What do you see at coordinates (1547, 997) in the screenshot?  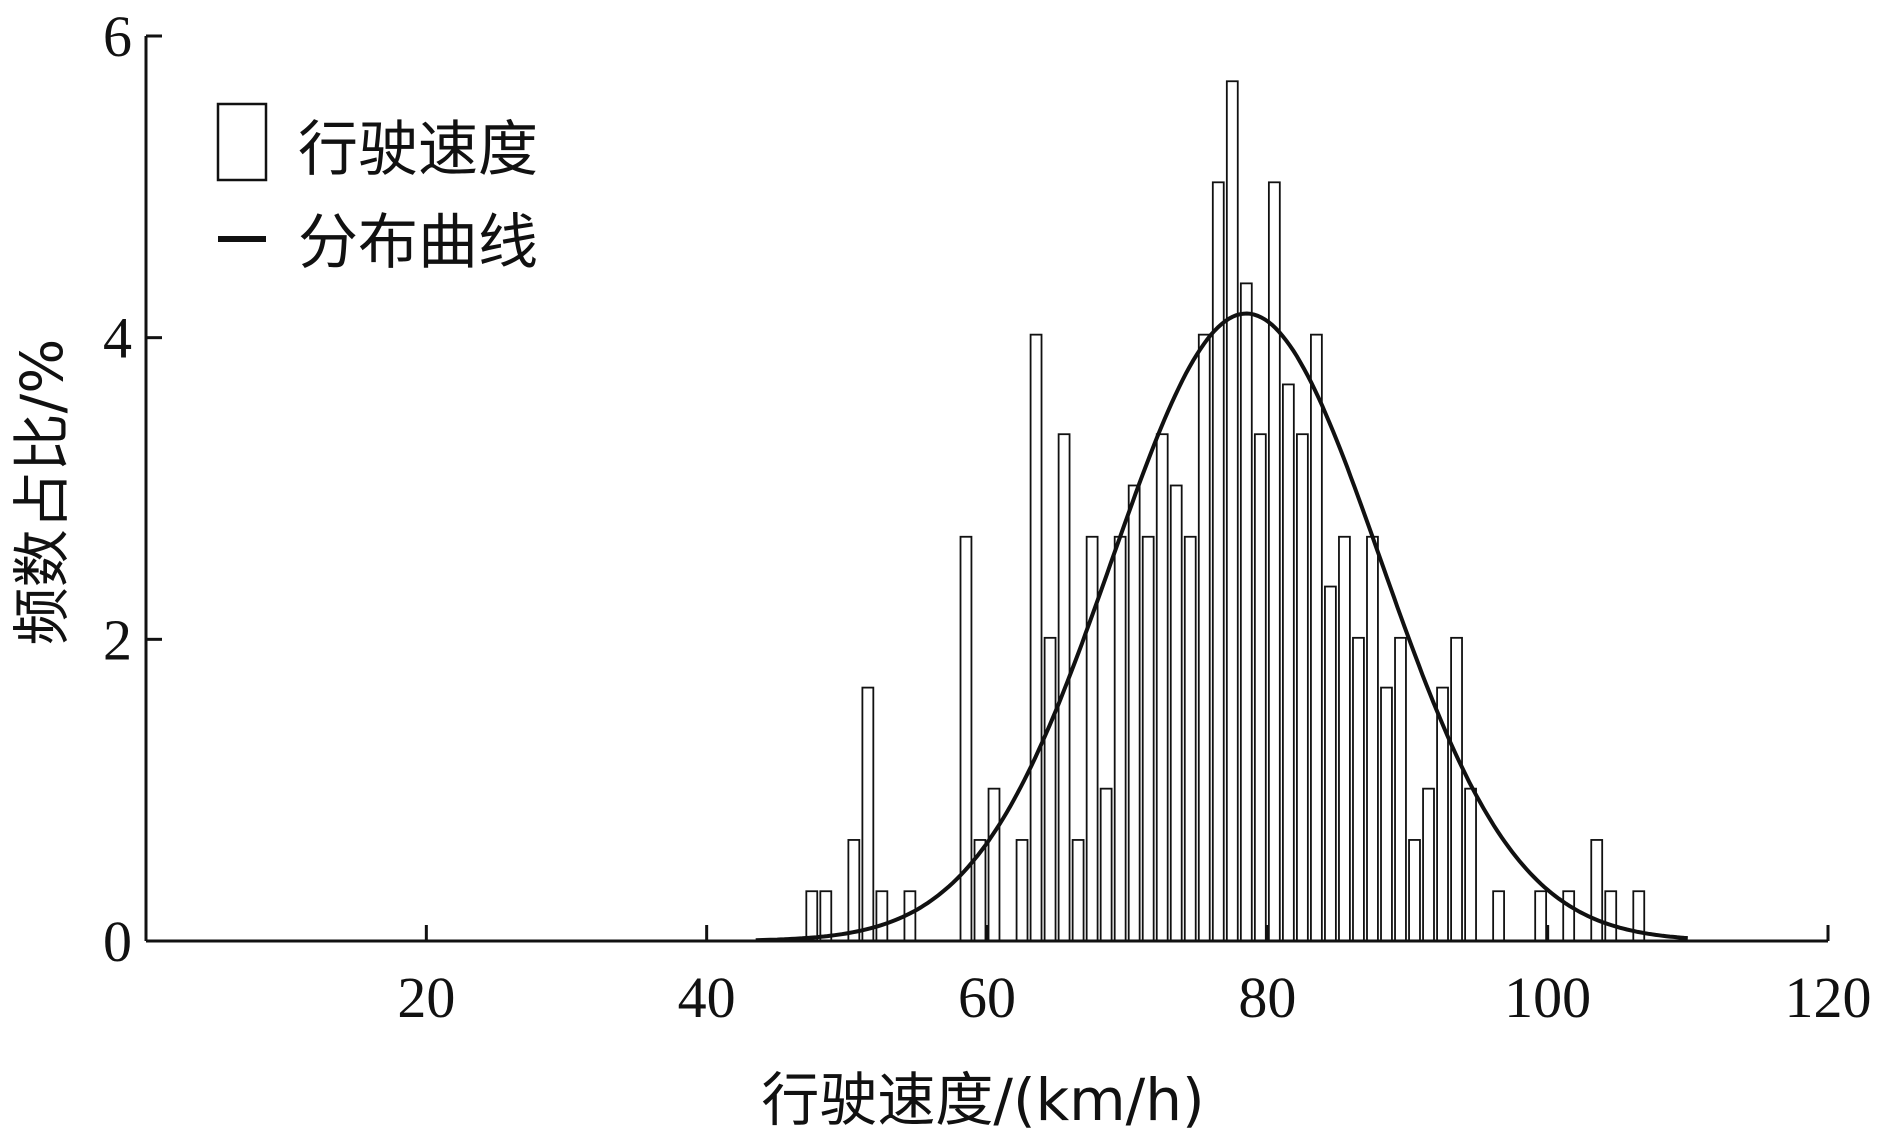 I see `x-tick-label: 100` at bounding box center [1547, 997].